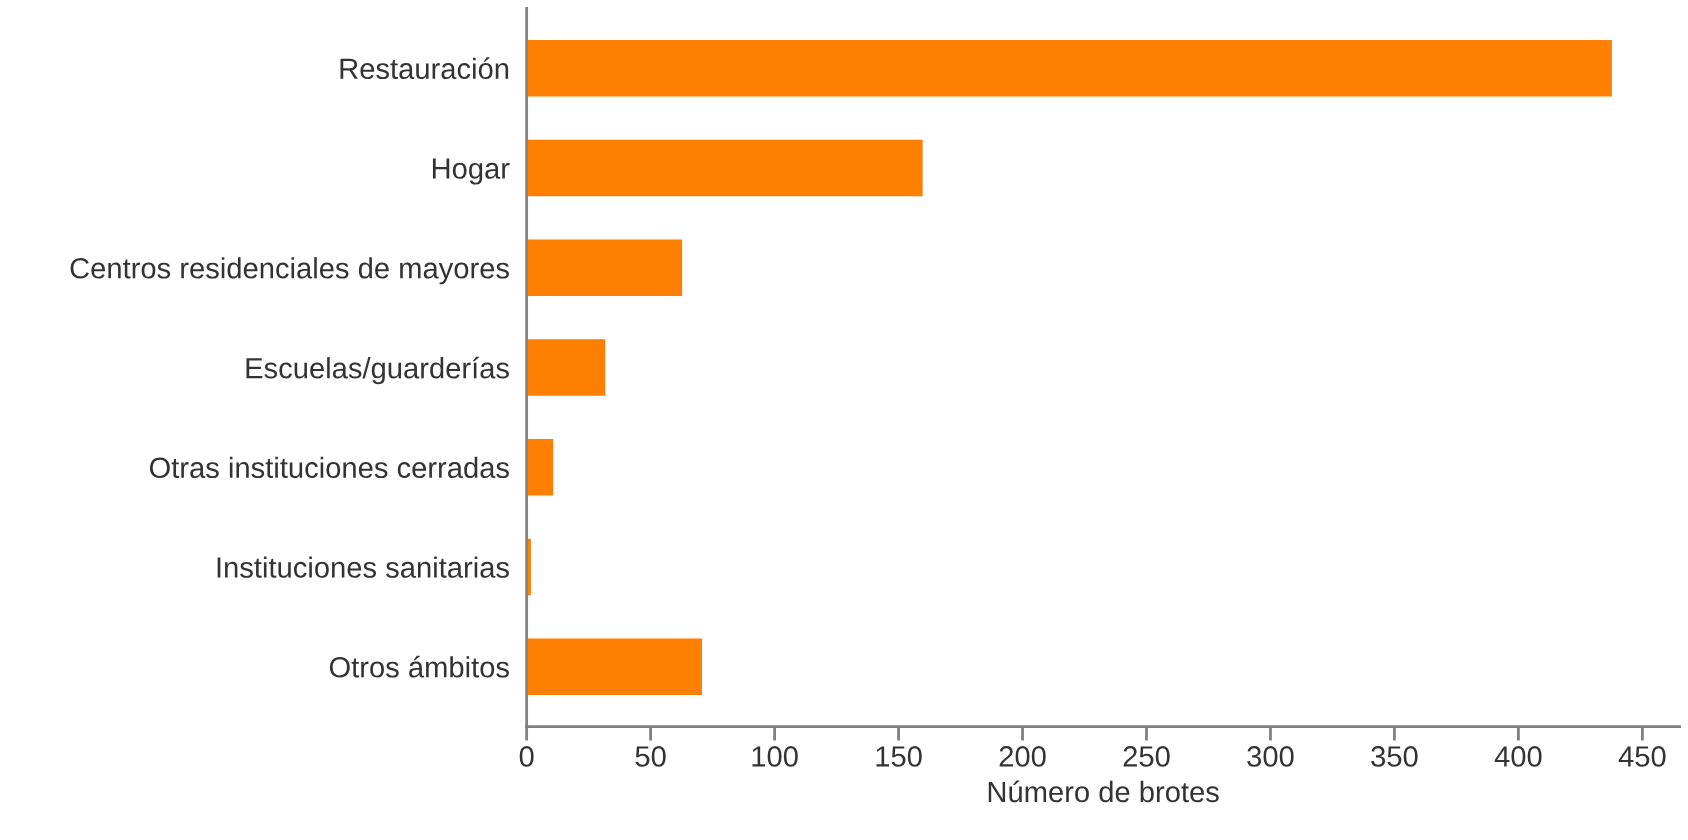  I want to click on y-tick-label: Escuelas/guarderías, so click(377, 370).